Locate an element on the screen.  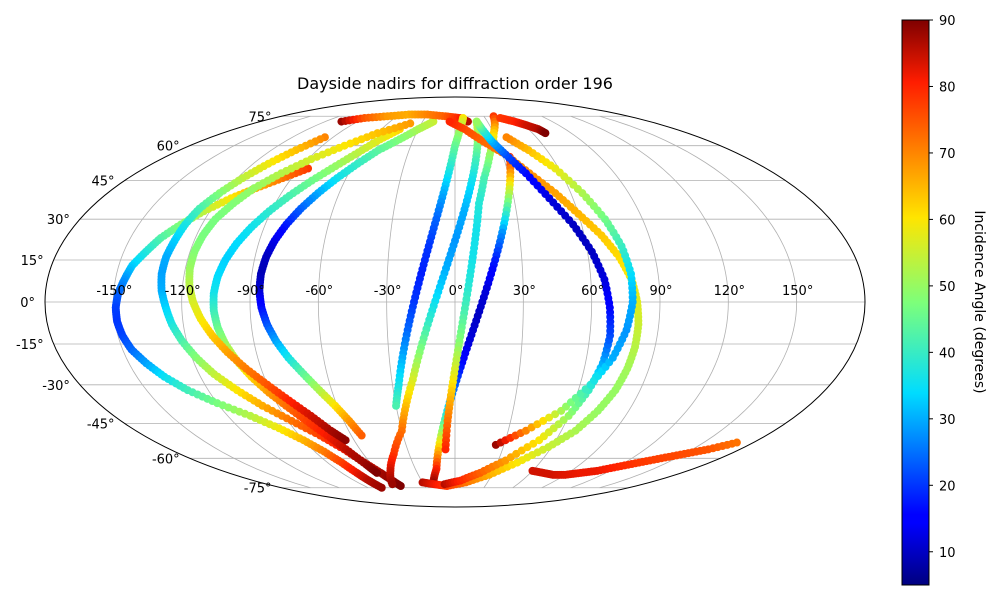
colorbar-gradient is located at coordinates (915, 302).